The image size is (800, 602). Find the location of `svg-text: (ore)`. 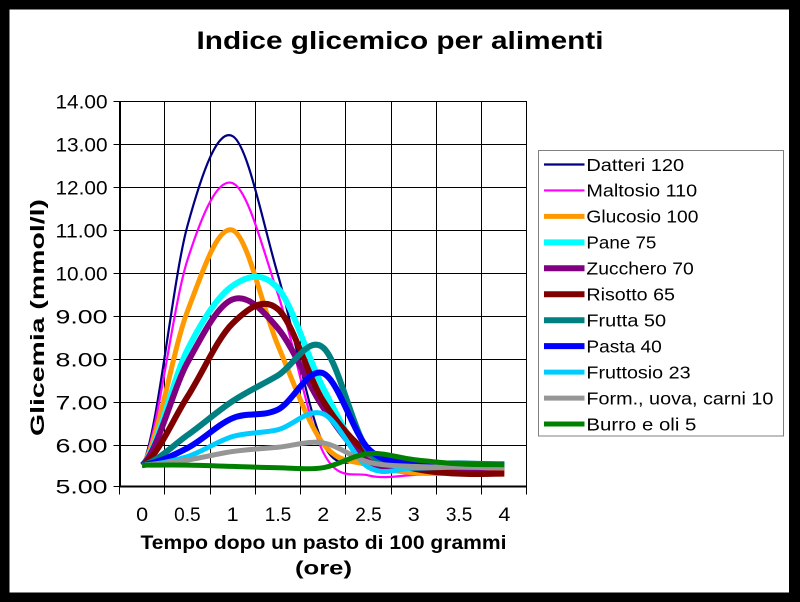

svg-text: (ore) is located at coordinates (323, 569).